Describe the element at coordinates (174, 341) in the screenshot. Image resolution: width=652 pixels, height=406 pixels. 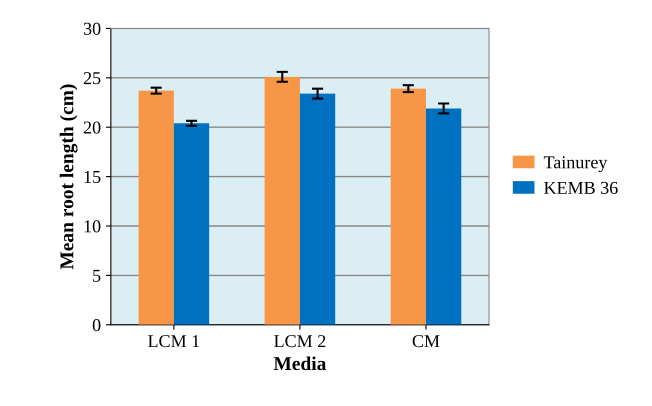
I see `x-tick-label: LCM 1` at that location.